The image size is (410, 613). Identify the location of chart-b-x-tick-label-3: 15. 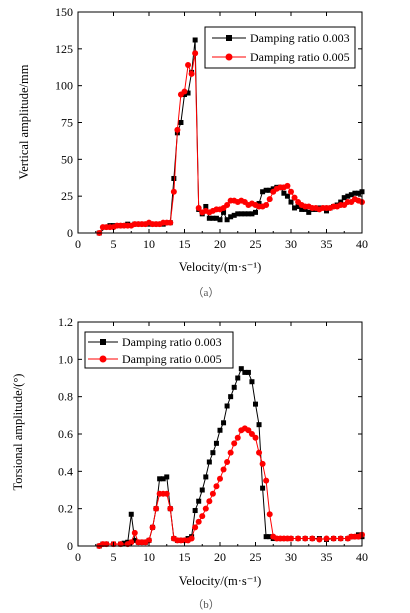
(185, 557).